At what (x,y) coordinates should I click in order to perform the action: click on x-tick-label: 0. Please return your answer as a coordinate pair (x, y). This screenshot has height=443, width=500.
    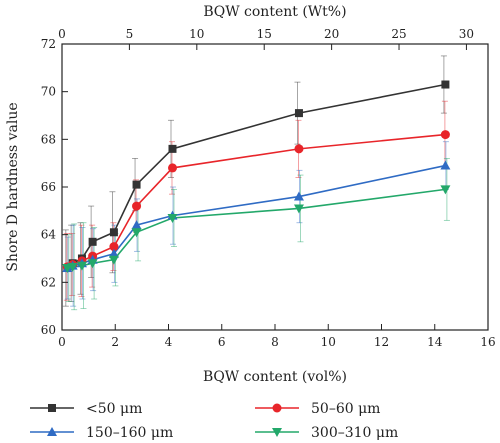
    Looking at the image, I should click on (62, 342).